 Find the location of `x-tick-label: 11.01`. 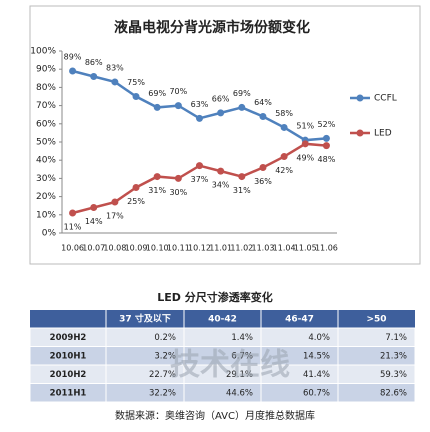

x-tick-label: 11.01 is located at coordinates (220, 248).